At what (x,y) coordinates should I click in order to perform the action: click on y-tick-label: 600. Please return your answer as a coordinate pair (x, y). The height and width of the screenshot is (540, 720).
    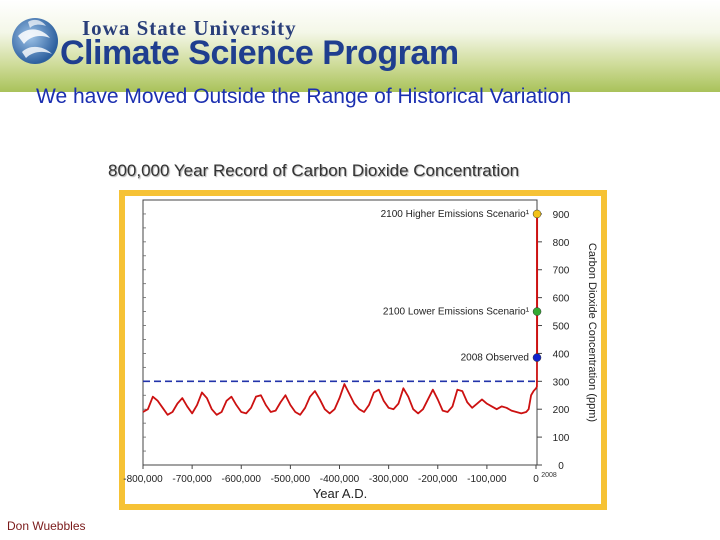
    Looking at the image, I should click on (561, 299).